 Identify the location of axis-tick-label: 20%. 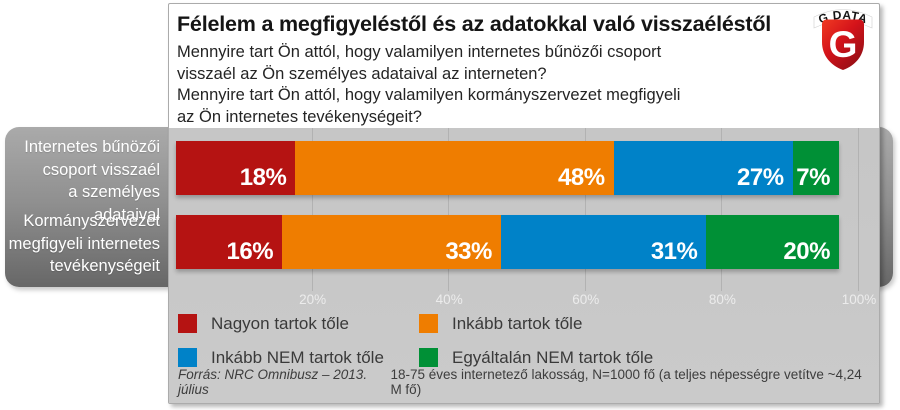
(313, 299).